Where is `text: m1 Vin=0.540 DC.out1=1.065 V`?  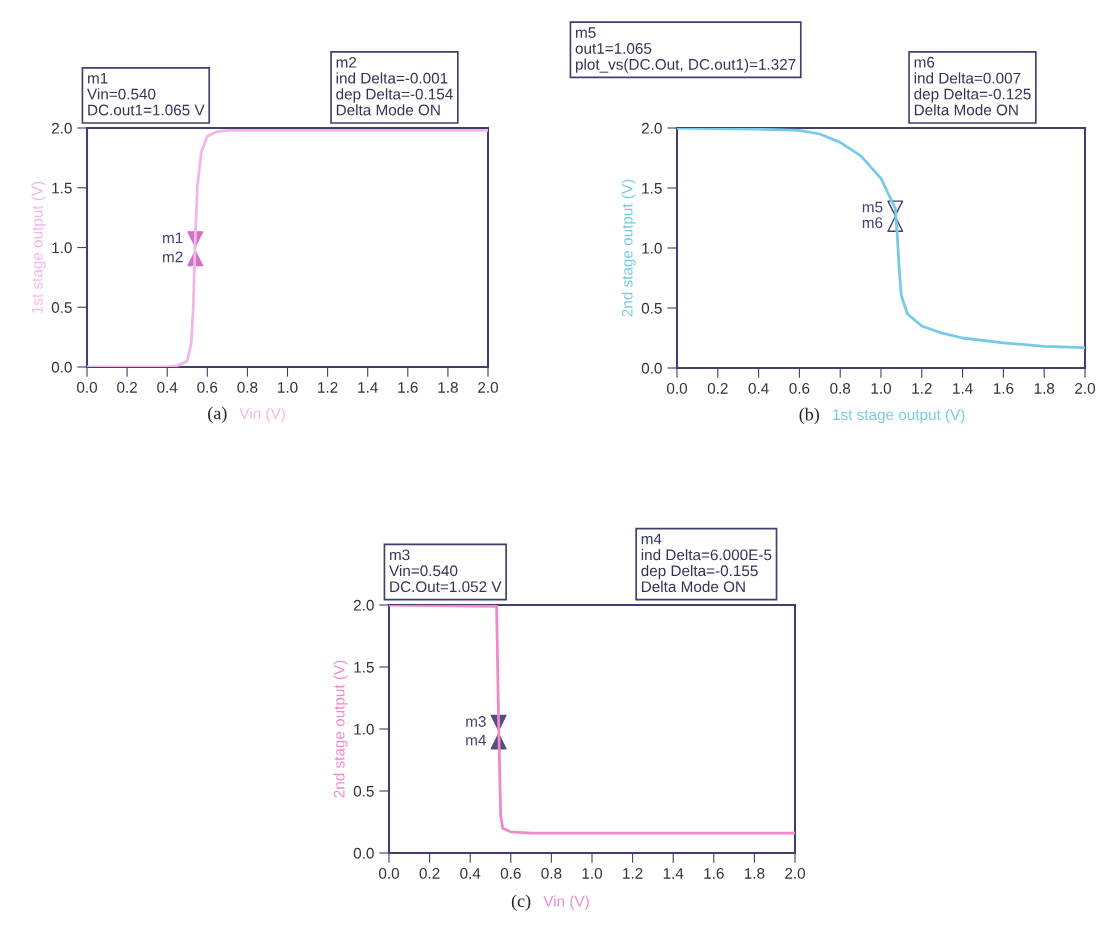
text: m1 Vin=0.540 DC.out1=1.065 V is located at coordinates (146, 94).